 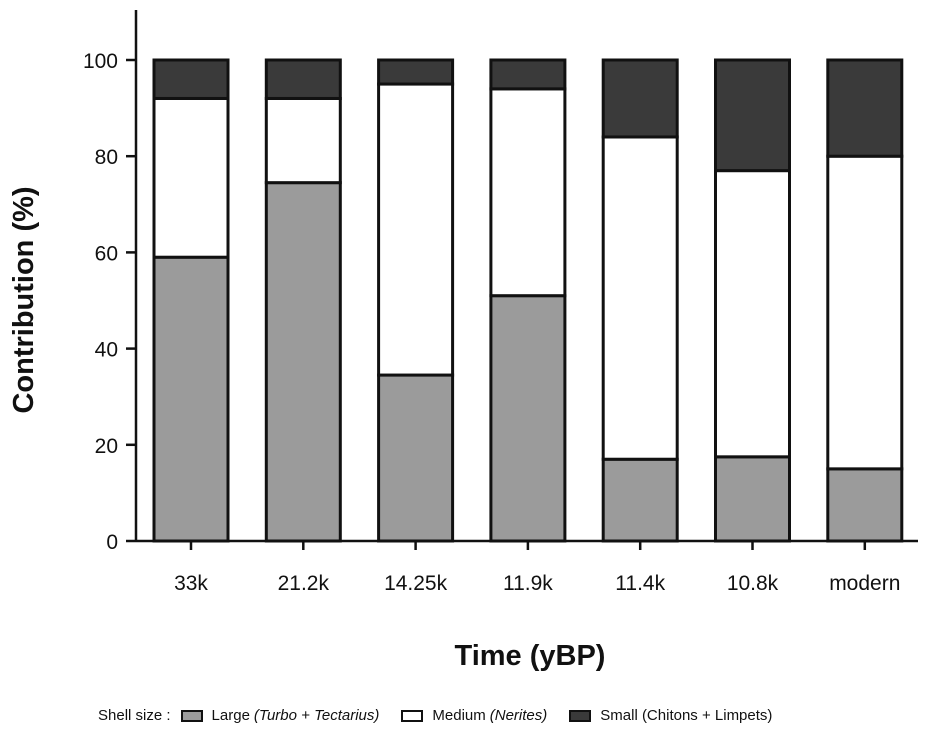 What do you see at coordinates (106, 157) in the screenshot?
I see `y-tick-label: 80` at bounding box center [106, 157].